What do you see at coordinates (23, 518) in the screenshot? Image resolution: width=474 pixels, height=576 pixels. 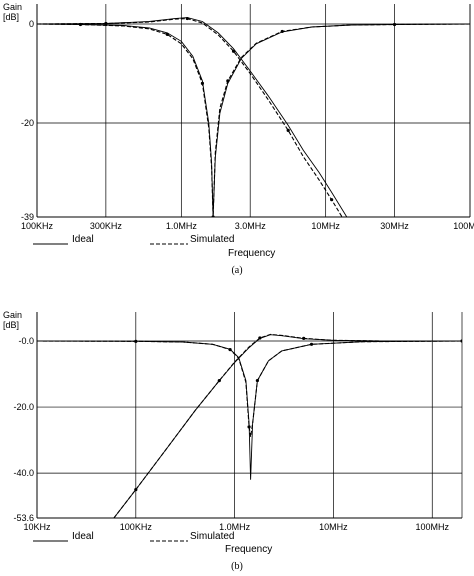 I see `y-tick-label: -53.6` at bounding box center [23, 518].